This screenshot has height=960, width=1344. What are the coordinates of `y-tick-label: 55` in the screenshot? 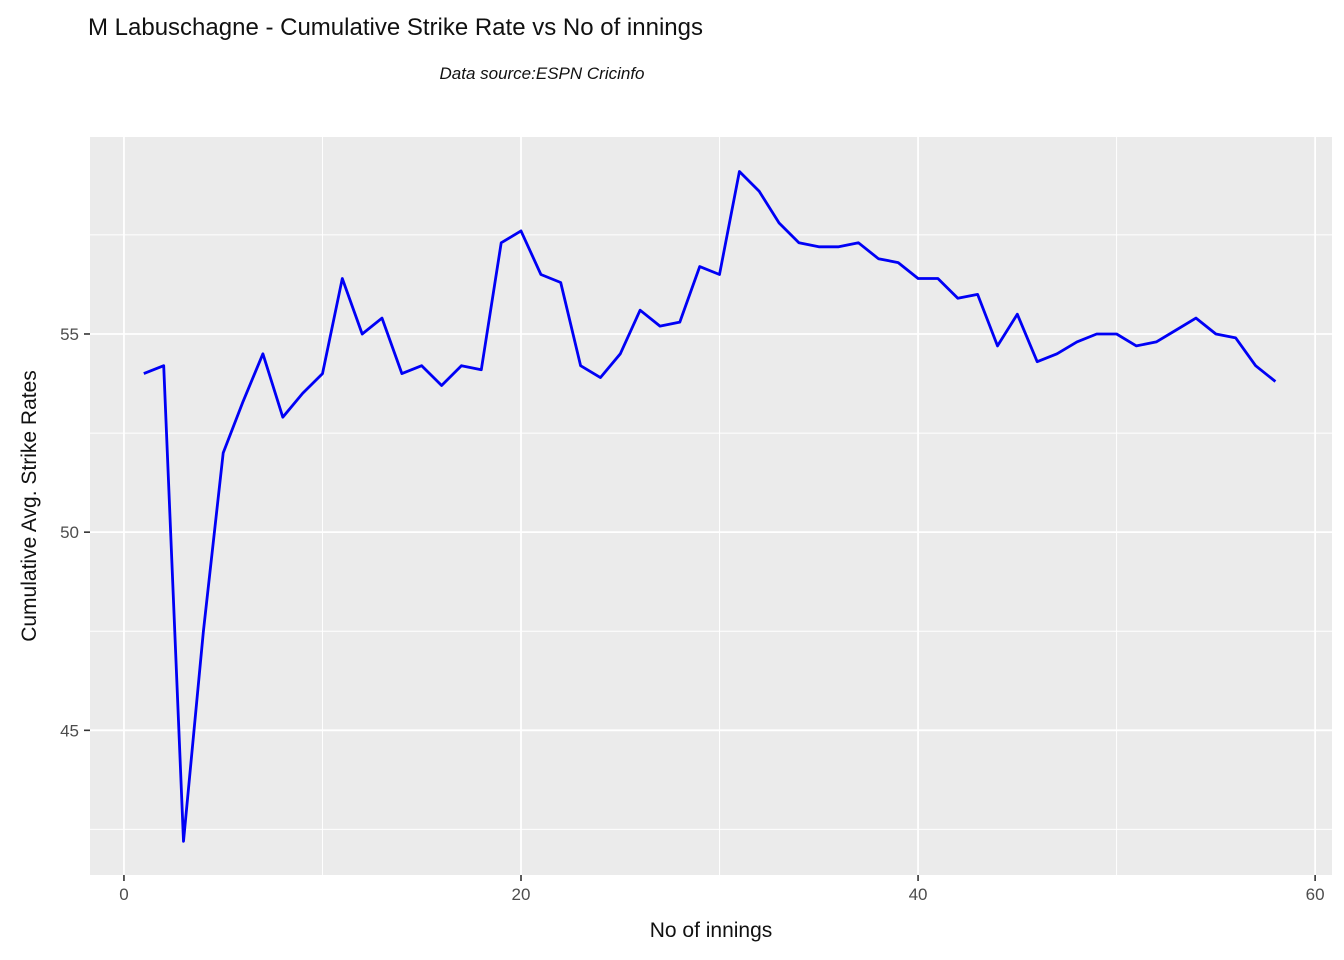 It's located at (69, 334).